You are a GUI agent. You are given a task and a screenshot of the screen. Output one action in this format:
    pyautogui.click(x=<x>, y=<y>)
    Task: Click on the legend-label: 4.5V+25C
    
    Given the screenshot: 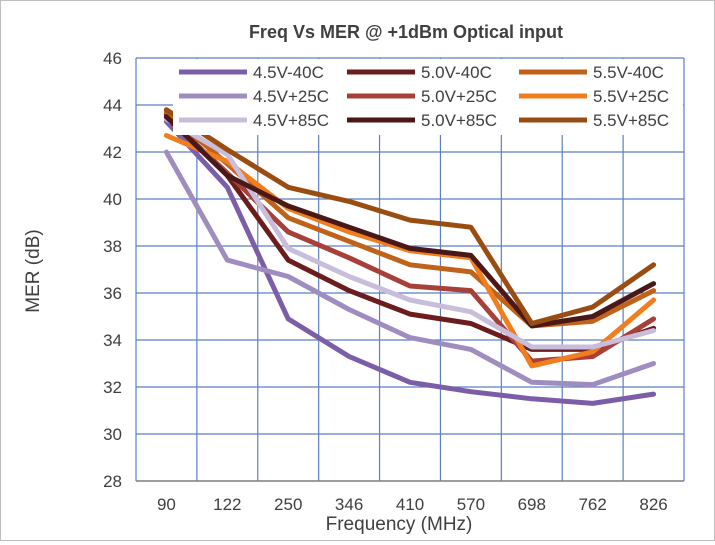 What is the action you would take?
    pyautogui.click(x=291, y=96)
    